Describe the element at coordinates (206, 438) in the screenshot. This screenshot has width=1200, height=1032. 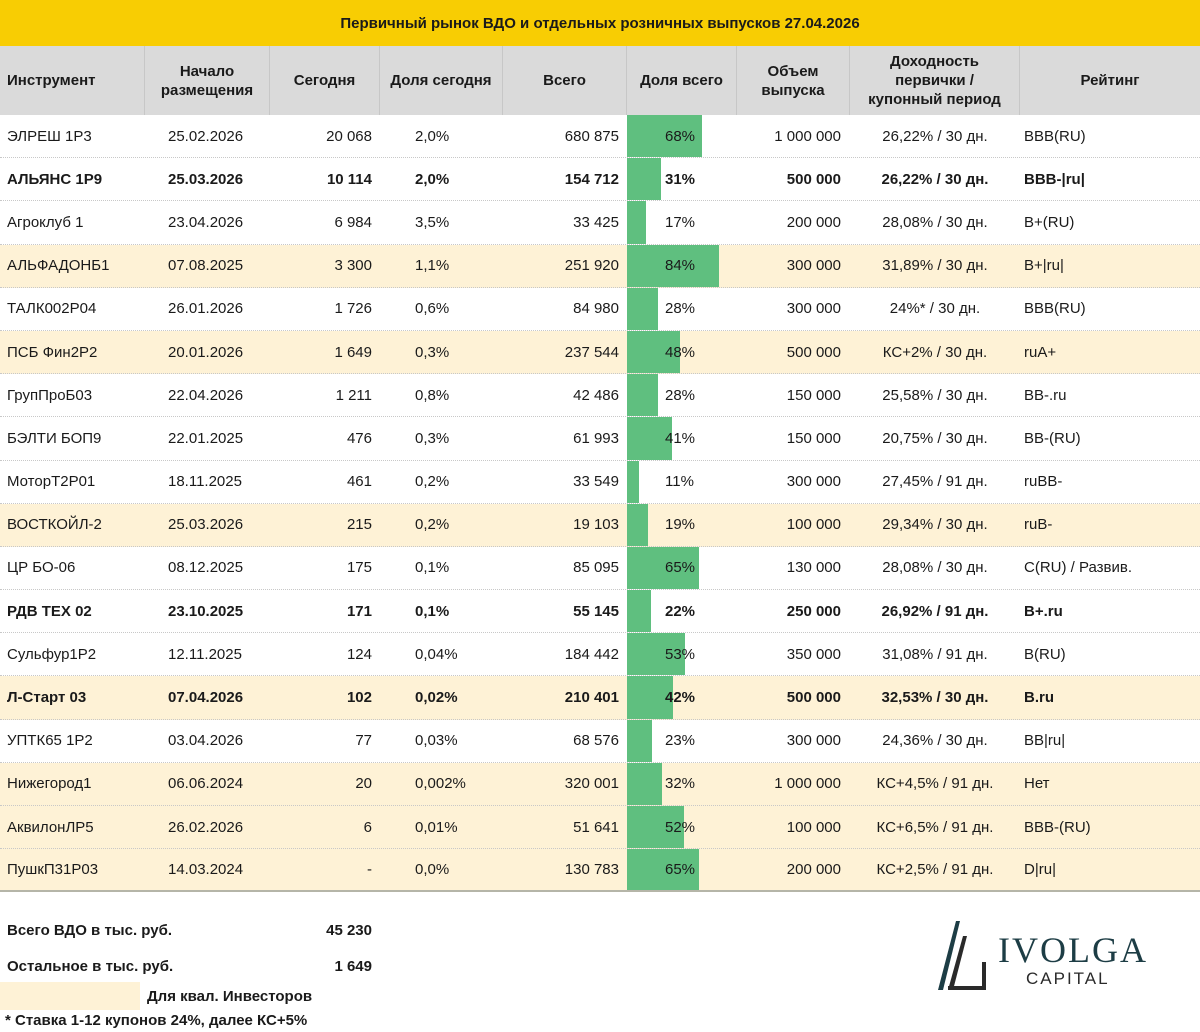
I see `start-date-cell: 22.01.2025` at that location.